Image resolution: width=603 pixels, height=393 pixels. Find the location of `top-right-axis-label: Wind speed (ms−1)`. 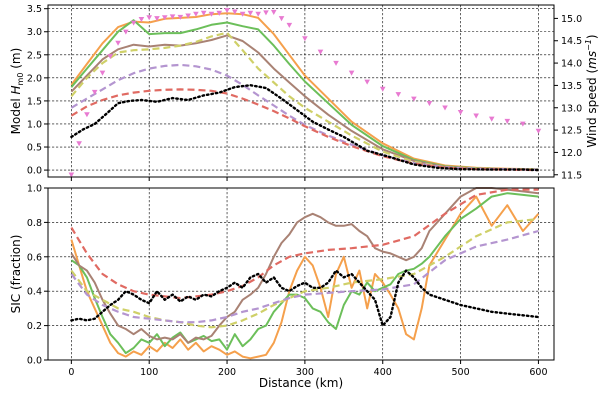

top-right-axis-label: Wind speed (ms−1) is located at coordinates (591, 90).